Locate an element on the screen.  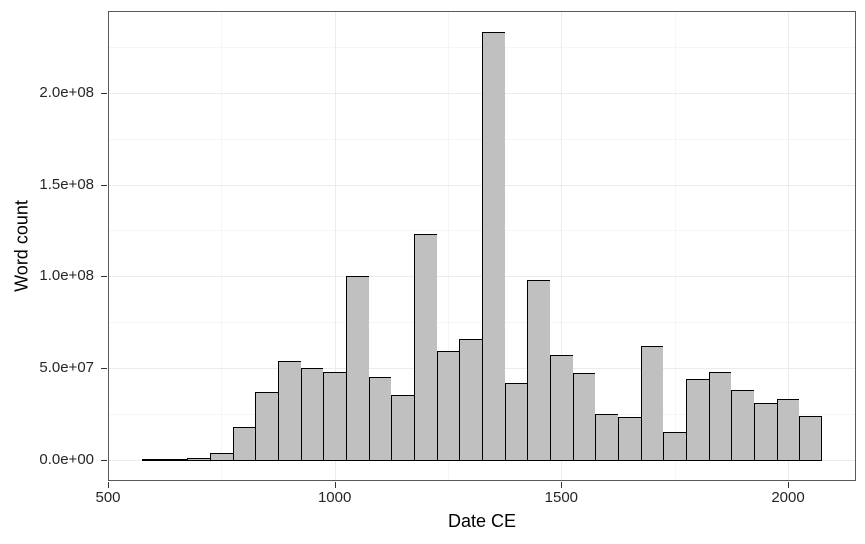
x-tick-label: 1500 is located at coordinates (561, 497).